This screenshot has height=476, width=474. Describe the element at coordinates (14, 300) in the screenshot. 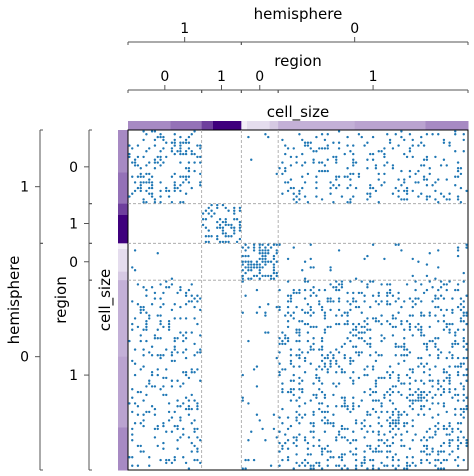

I see `left-hemisphere-label: hemisphere` at that location.